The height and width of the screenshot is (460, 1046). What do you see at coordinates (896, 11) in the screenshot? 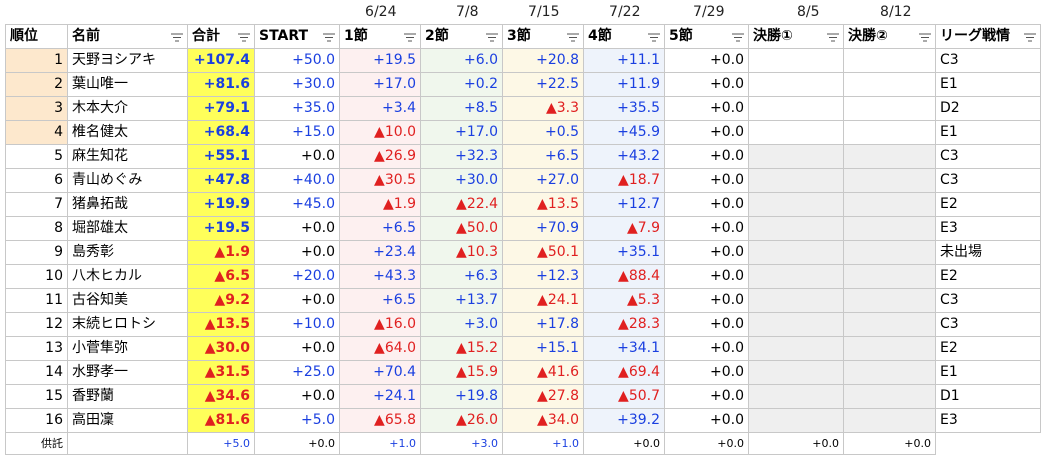
I see `date-label: 8/12` at bounding box center [896, 11].